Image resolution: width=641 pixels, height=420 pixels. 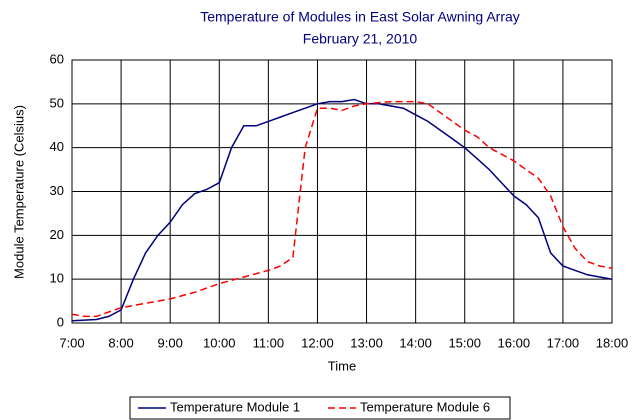 I want to click on x-tick-label: 11:00, so click(x=269, y=342).